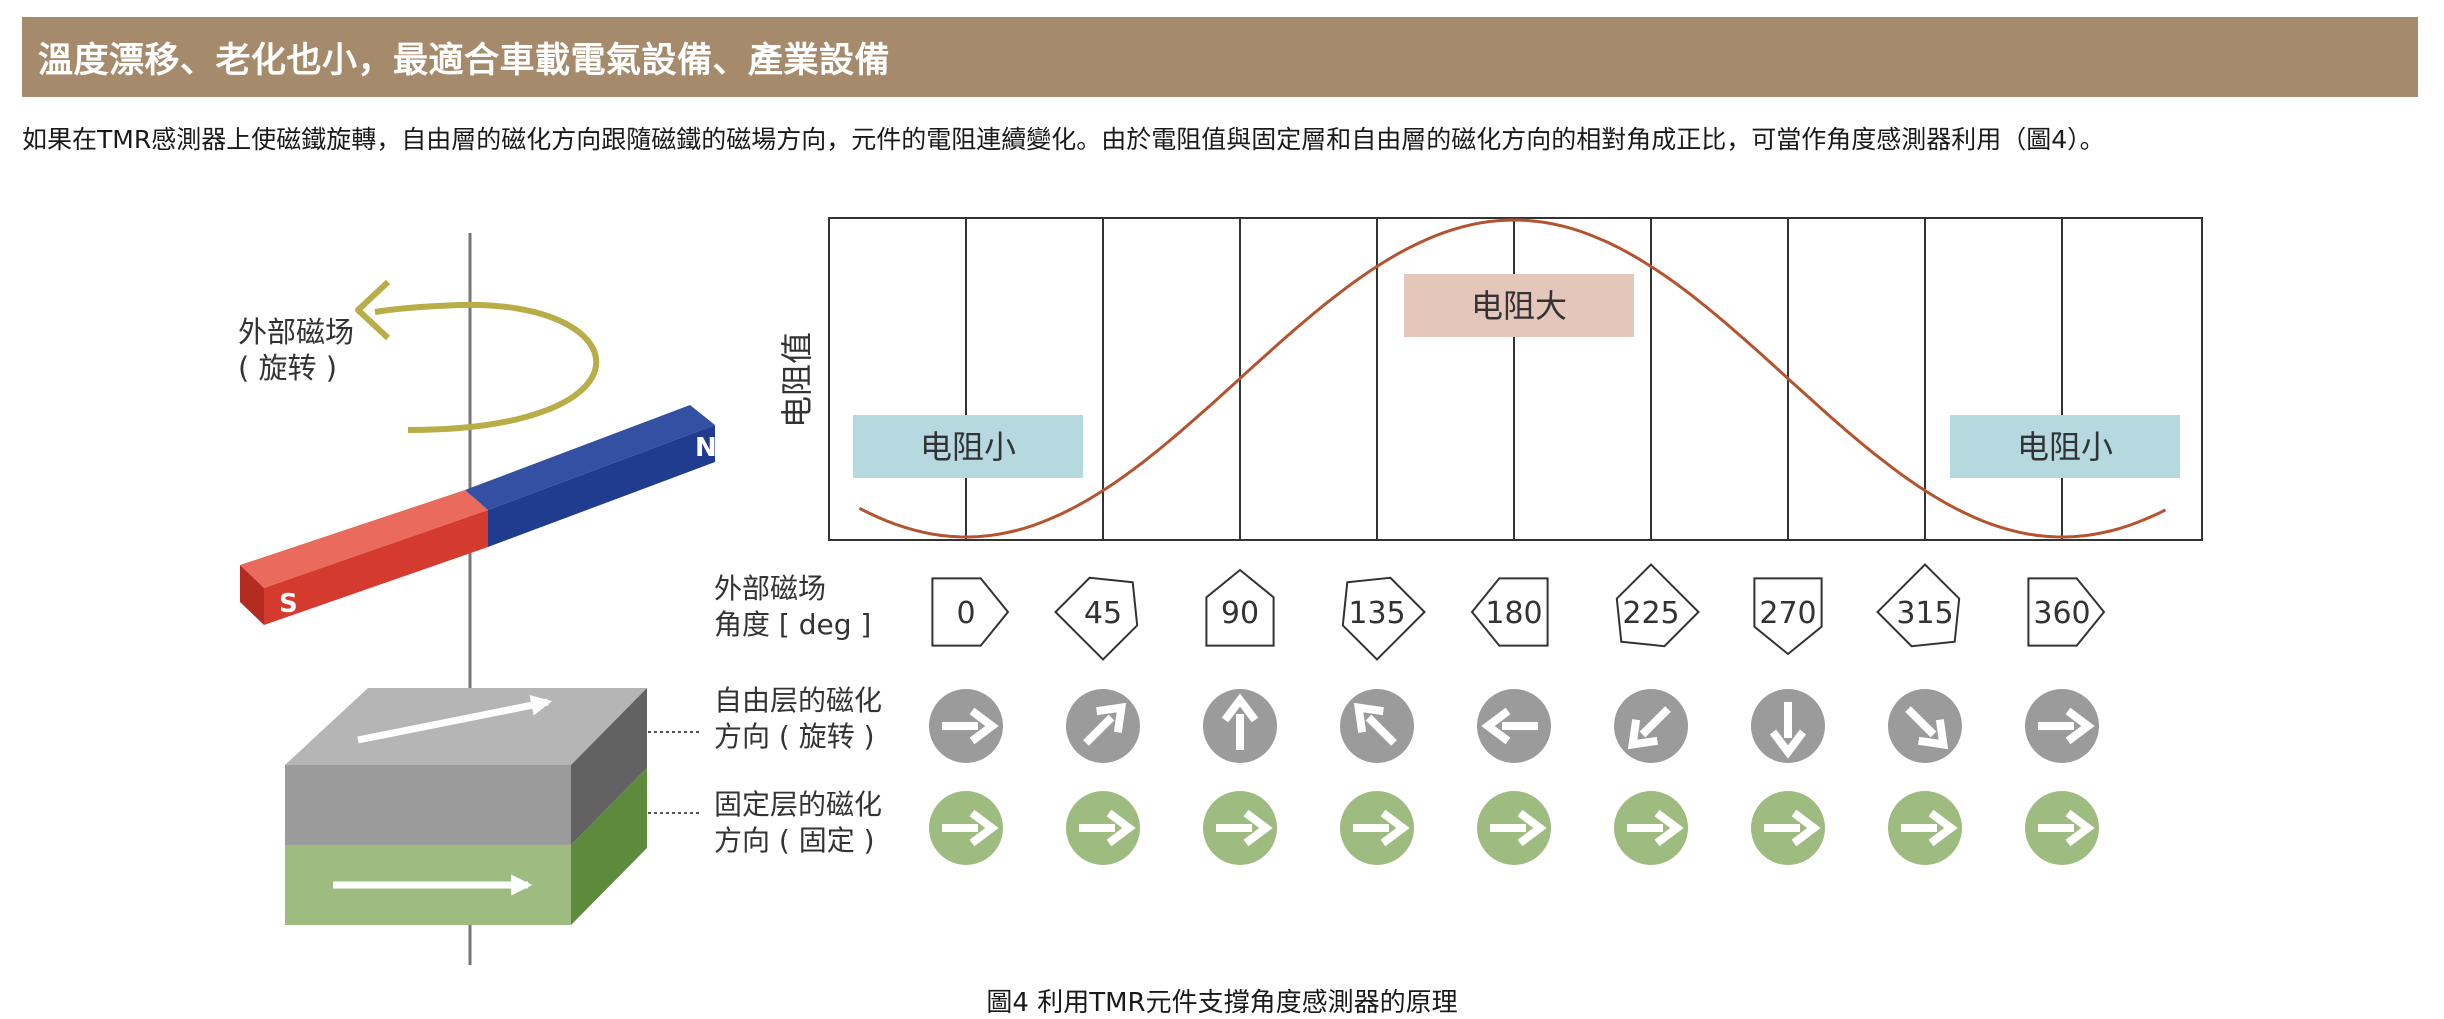 The width and height of the screenshot is (2444, 1019). Describe the element at coordinates (590, 457) in the screenshot. I see `magnet-north-top` at that location.